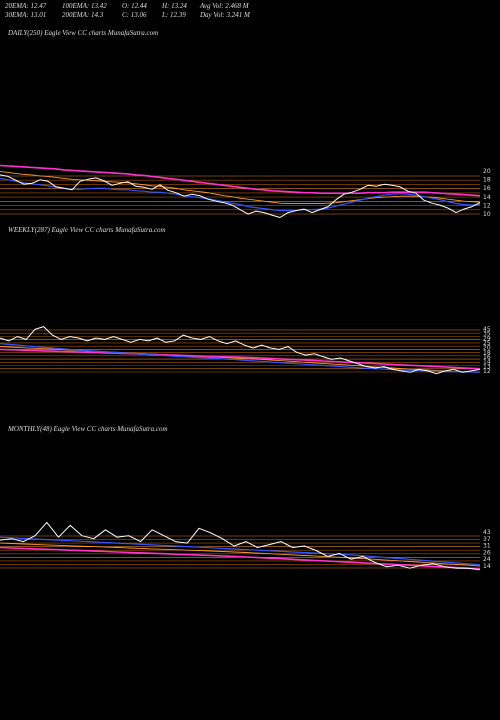 This screenshot has width=500, height=720. What do you see at coordinates (487, 205) in the screenshot?
I see `daily-tick-label: 12` at bounding box center [487, 205].